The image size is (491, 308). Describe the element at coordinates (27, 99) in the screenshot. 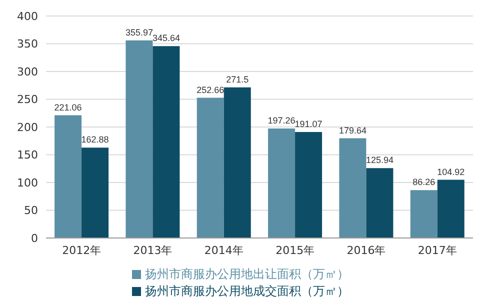

I see `y-tick-label: 250` at that location.